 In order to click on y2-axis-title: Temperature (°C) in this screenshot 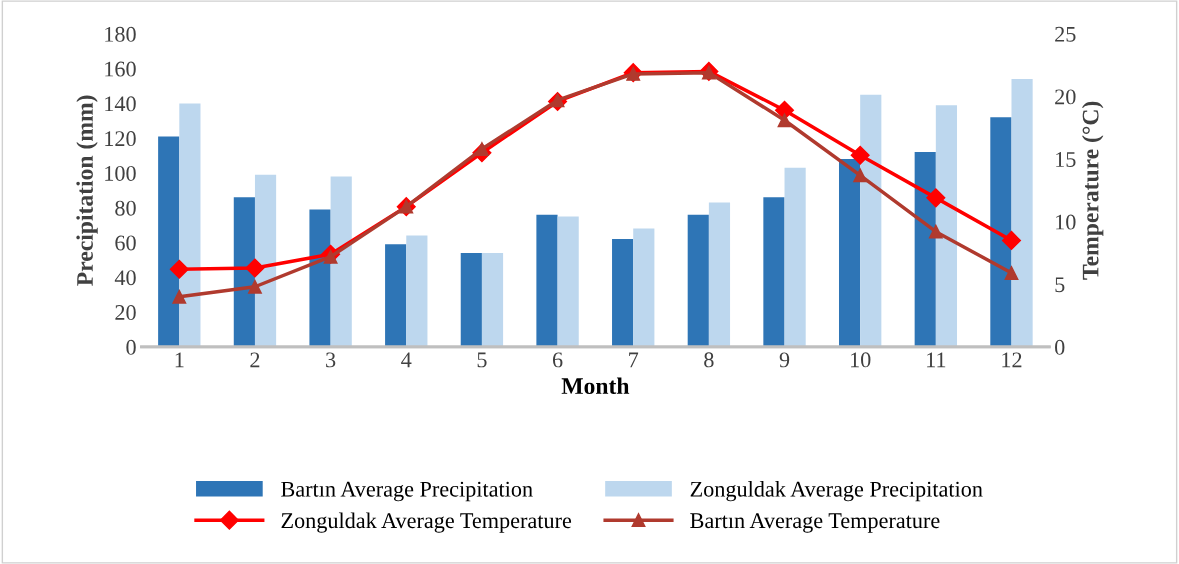, I will do `click(1092, 190)`.